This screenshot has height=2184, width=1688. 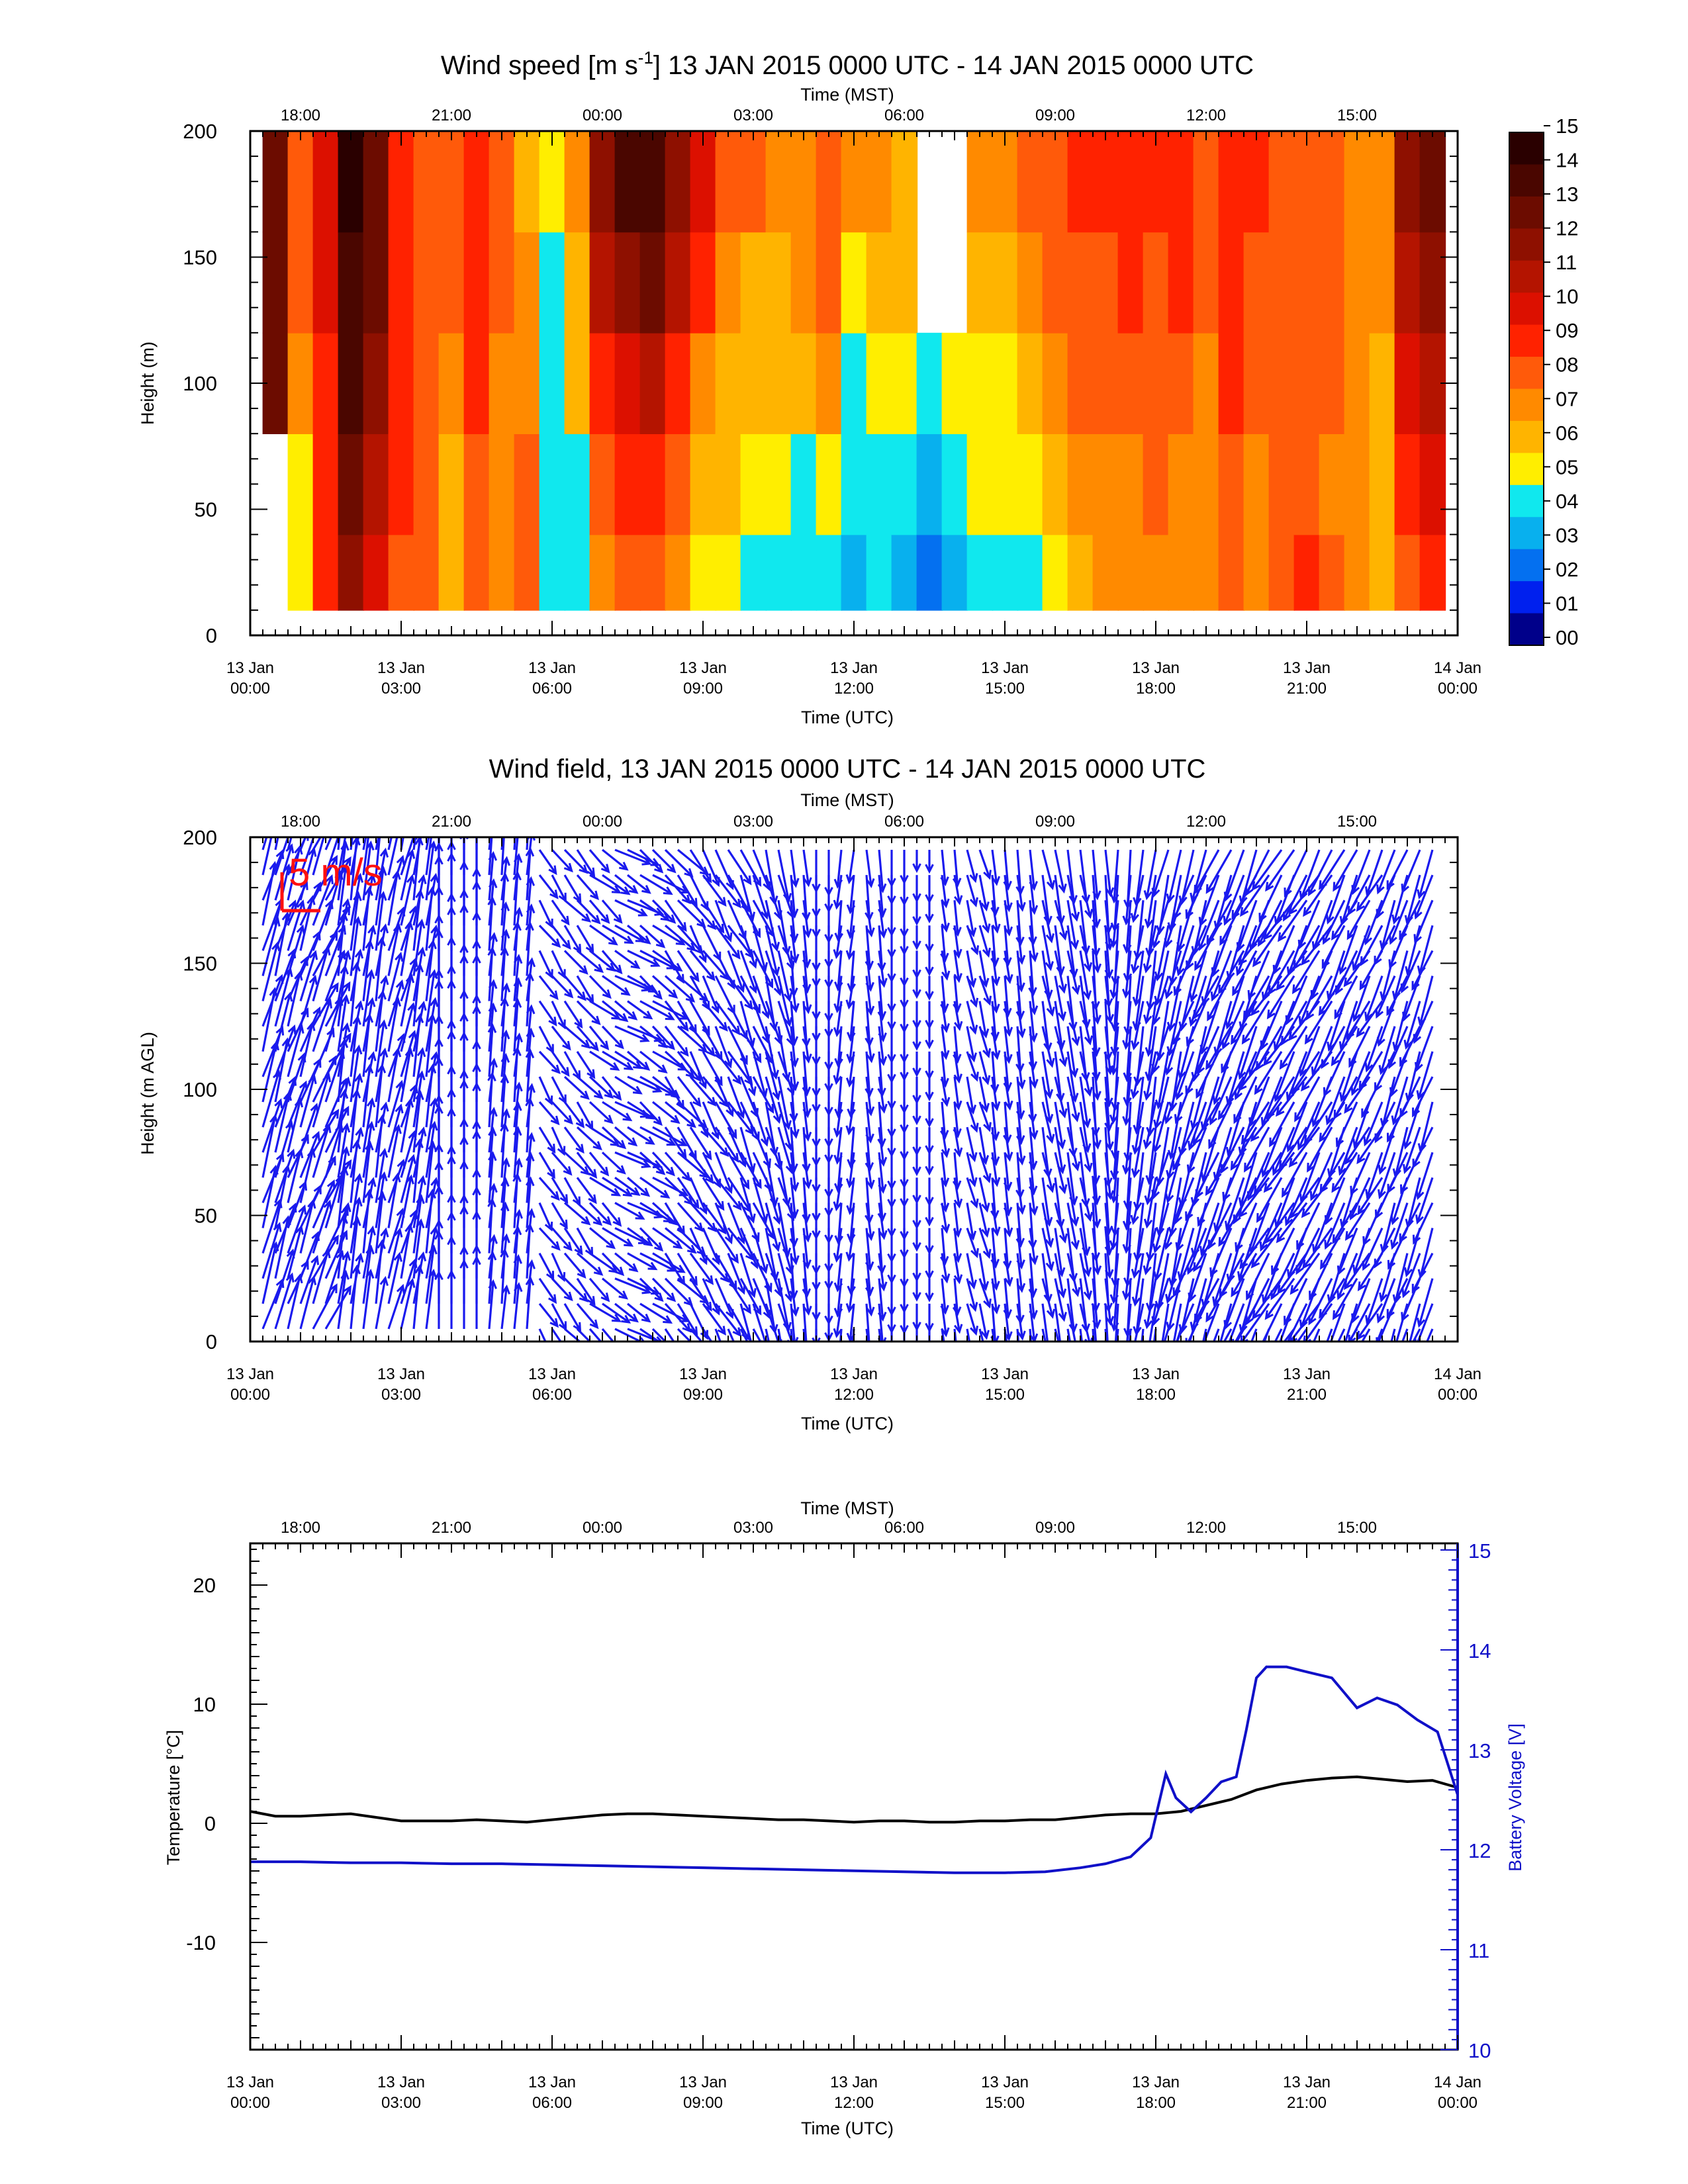 I want to click on panel2-ylabel: Height (m AGL), so click(x=148, y=1093).